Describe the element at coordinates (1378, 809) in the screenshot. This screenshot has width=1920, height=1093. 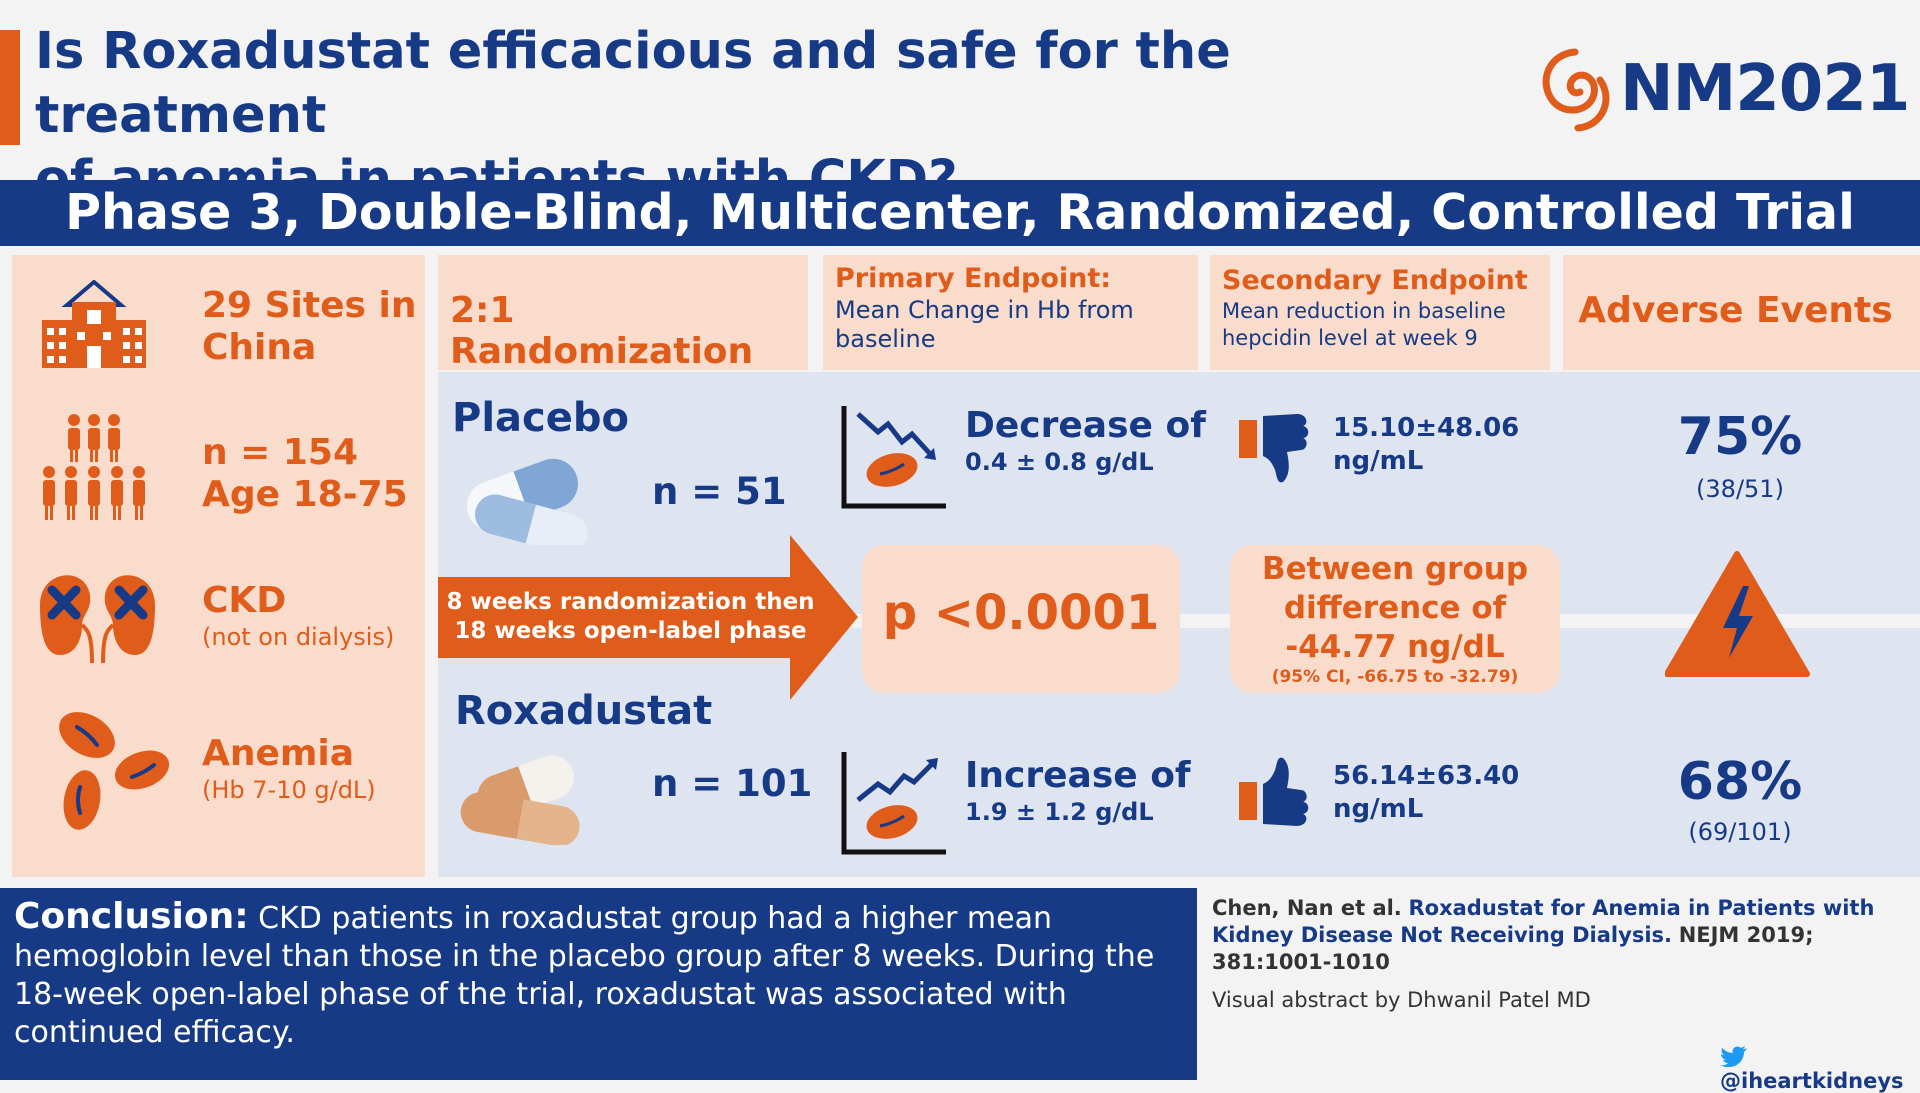
I see `roxadustat-secondary-line-2: ng/mL` at that location.